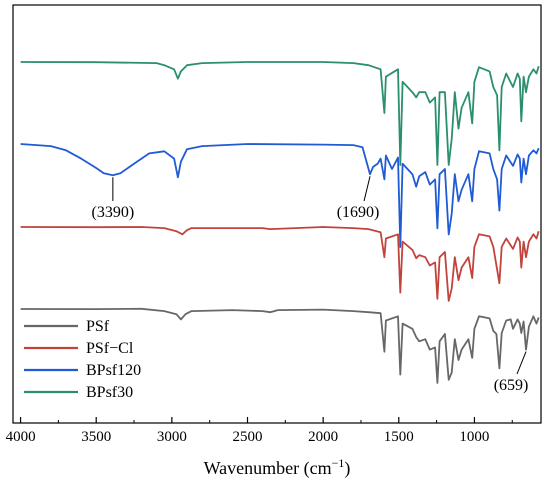 This screenshot has height=488, width=550. Describe the element at coordinates (98, 326) in the screenshot. I see `legend-label: PSf` at that location.